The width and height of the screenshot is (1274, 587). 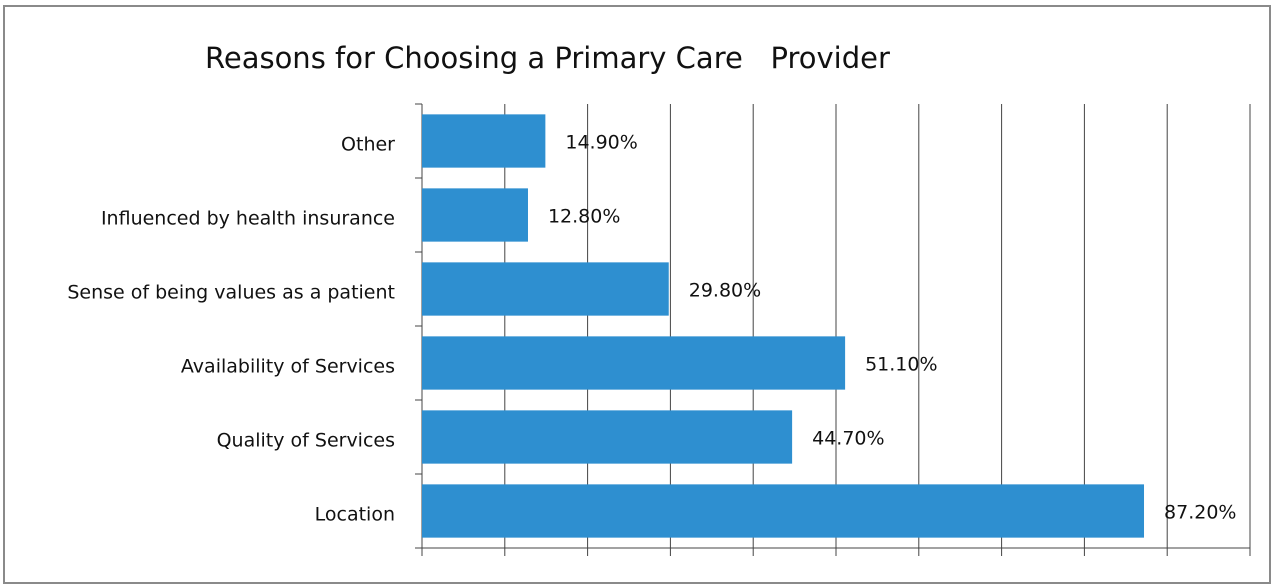 I want to click on value-label: 12.80%, so click(x=584, y=217).